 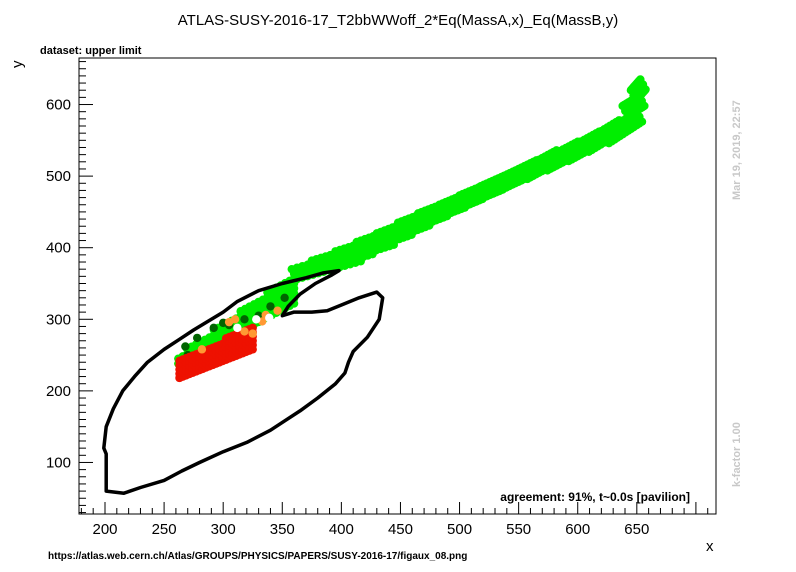 I want to click on x-tick-label: 400, so click(x=341, y=529).